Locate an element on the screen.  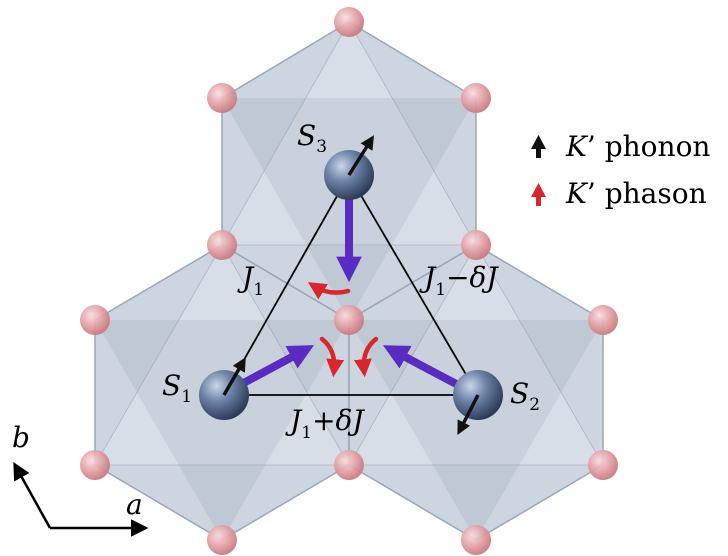
bond-arrows is located at coordinates (349, 290).